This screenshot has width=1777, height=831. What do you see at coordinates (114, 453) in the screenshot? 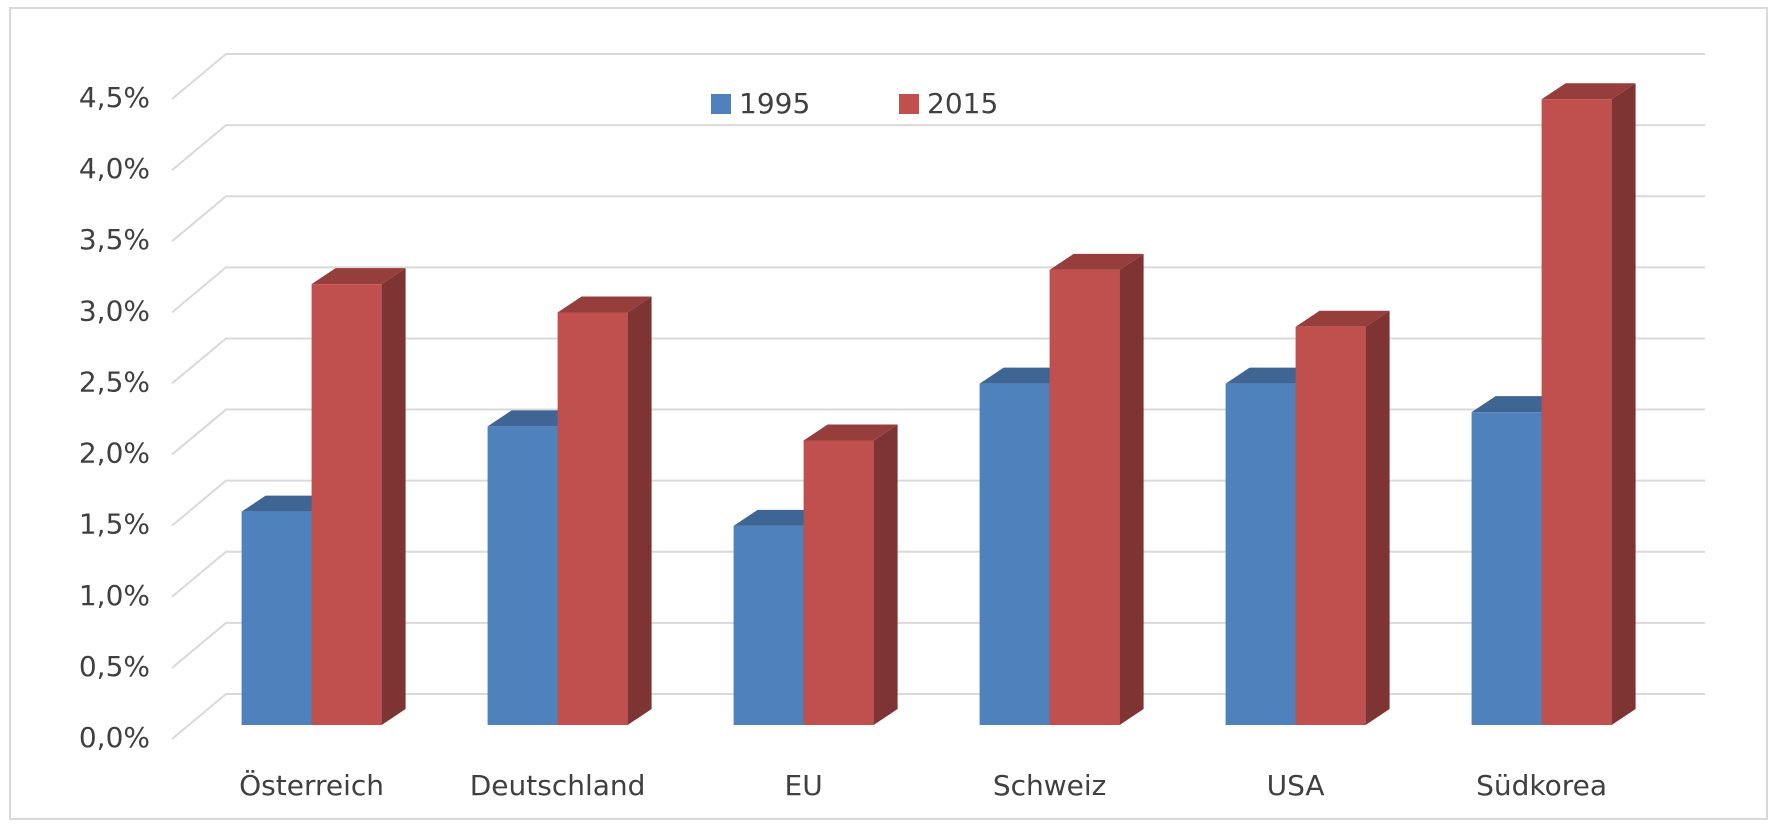
I see `y-tick-label: 2,0%` at bounding box center [114, 453].